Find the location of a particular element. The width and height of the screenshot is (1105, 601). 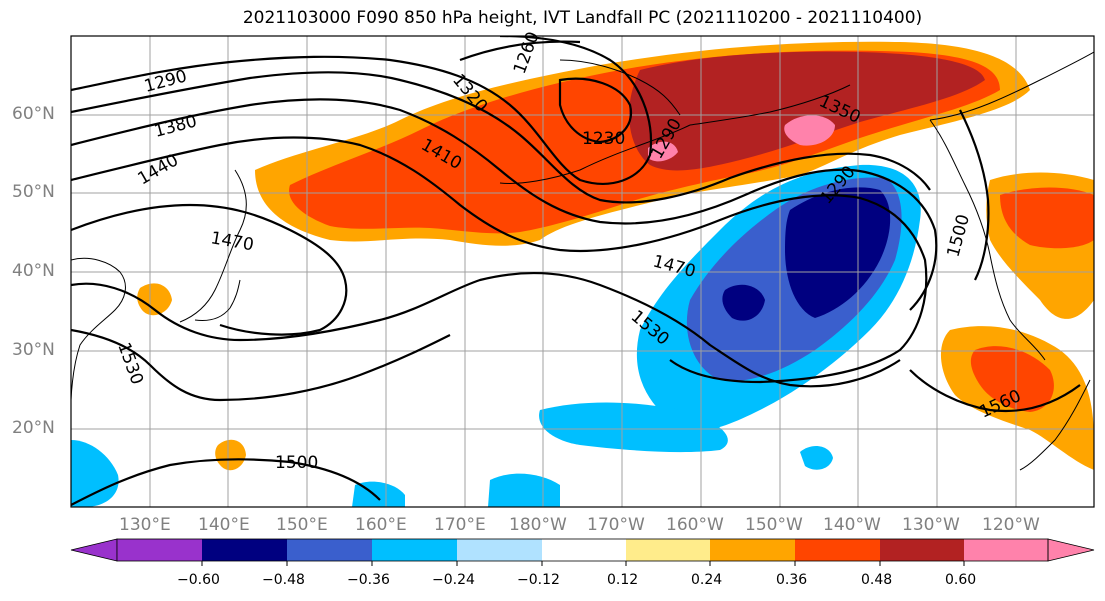

lat-label: 60°N is located at coordinates (33, 114).